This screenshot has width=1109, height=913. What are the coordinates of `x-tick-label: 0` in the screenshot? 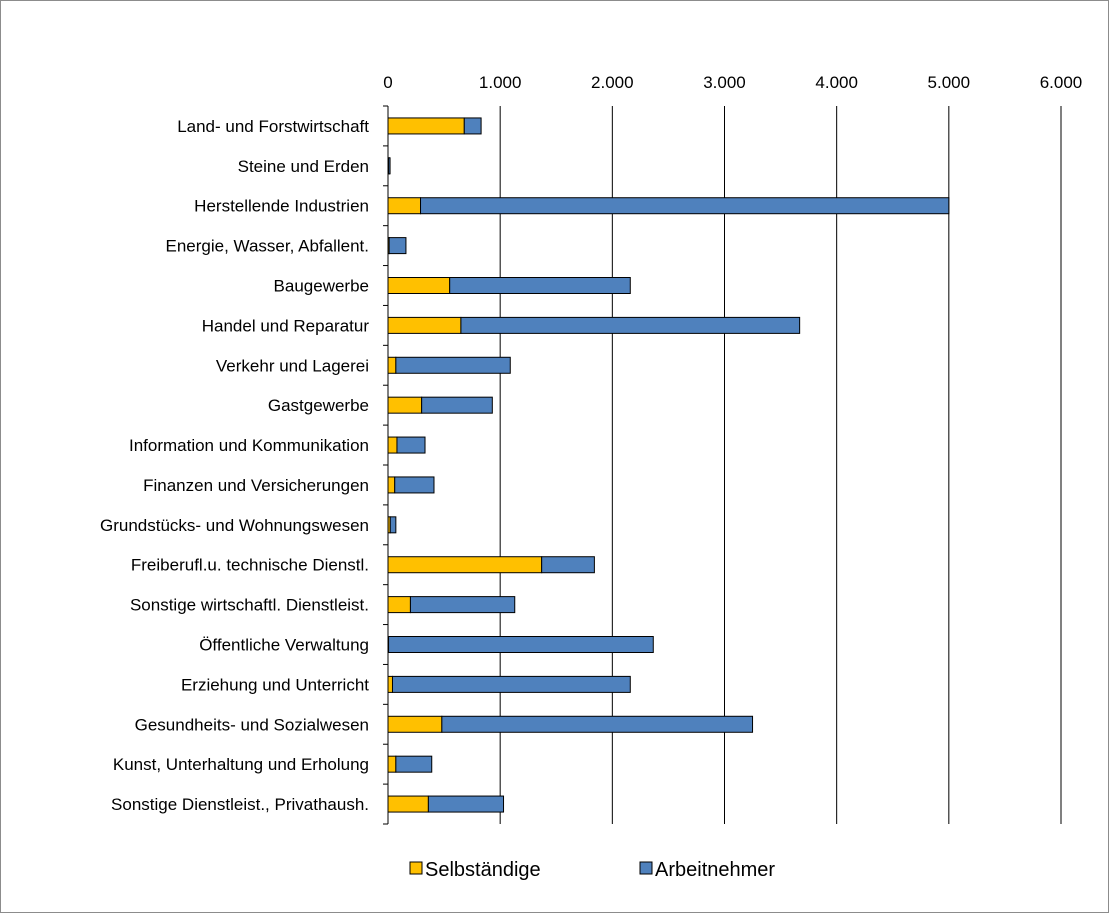 It's located at (387, 82).